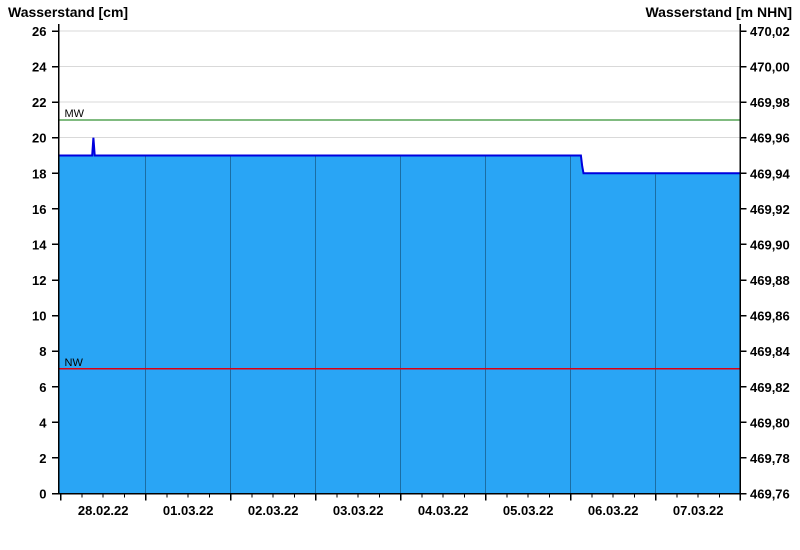  Describe the element at coordinates (39, 31) in the screenshot. I see `y-tick-label-left: 26` at that location.